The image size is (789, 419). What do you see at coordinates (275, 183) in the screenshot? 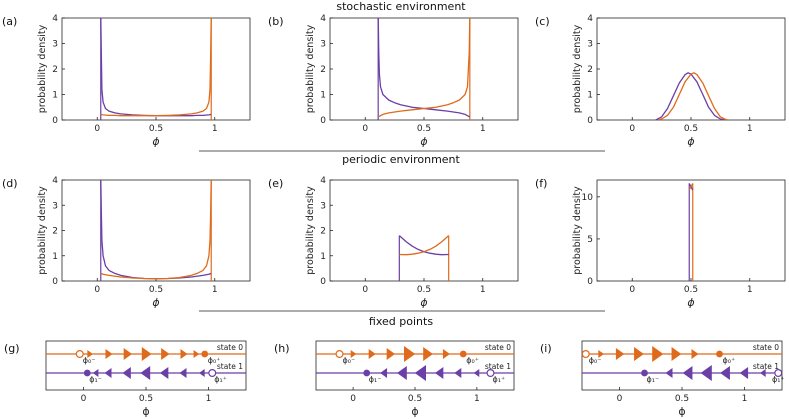
I see `panel-label-e: (e)` at bounding box center [275, 183].